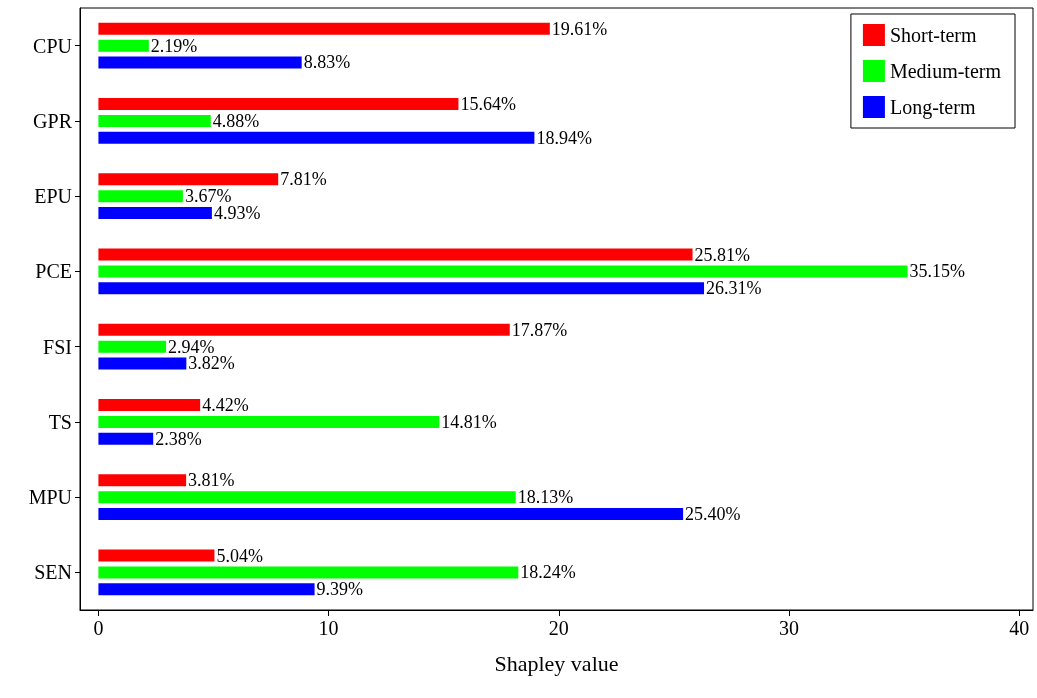 This screenshot has width=1037, height=698. Describe the element at coordinates (211, 480) in the screenshot. I see `data-label: 3.81%` at that location.